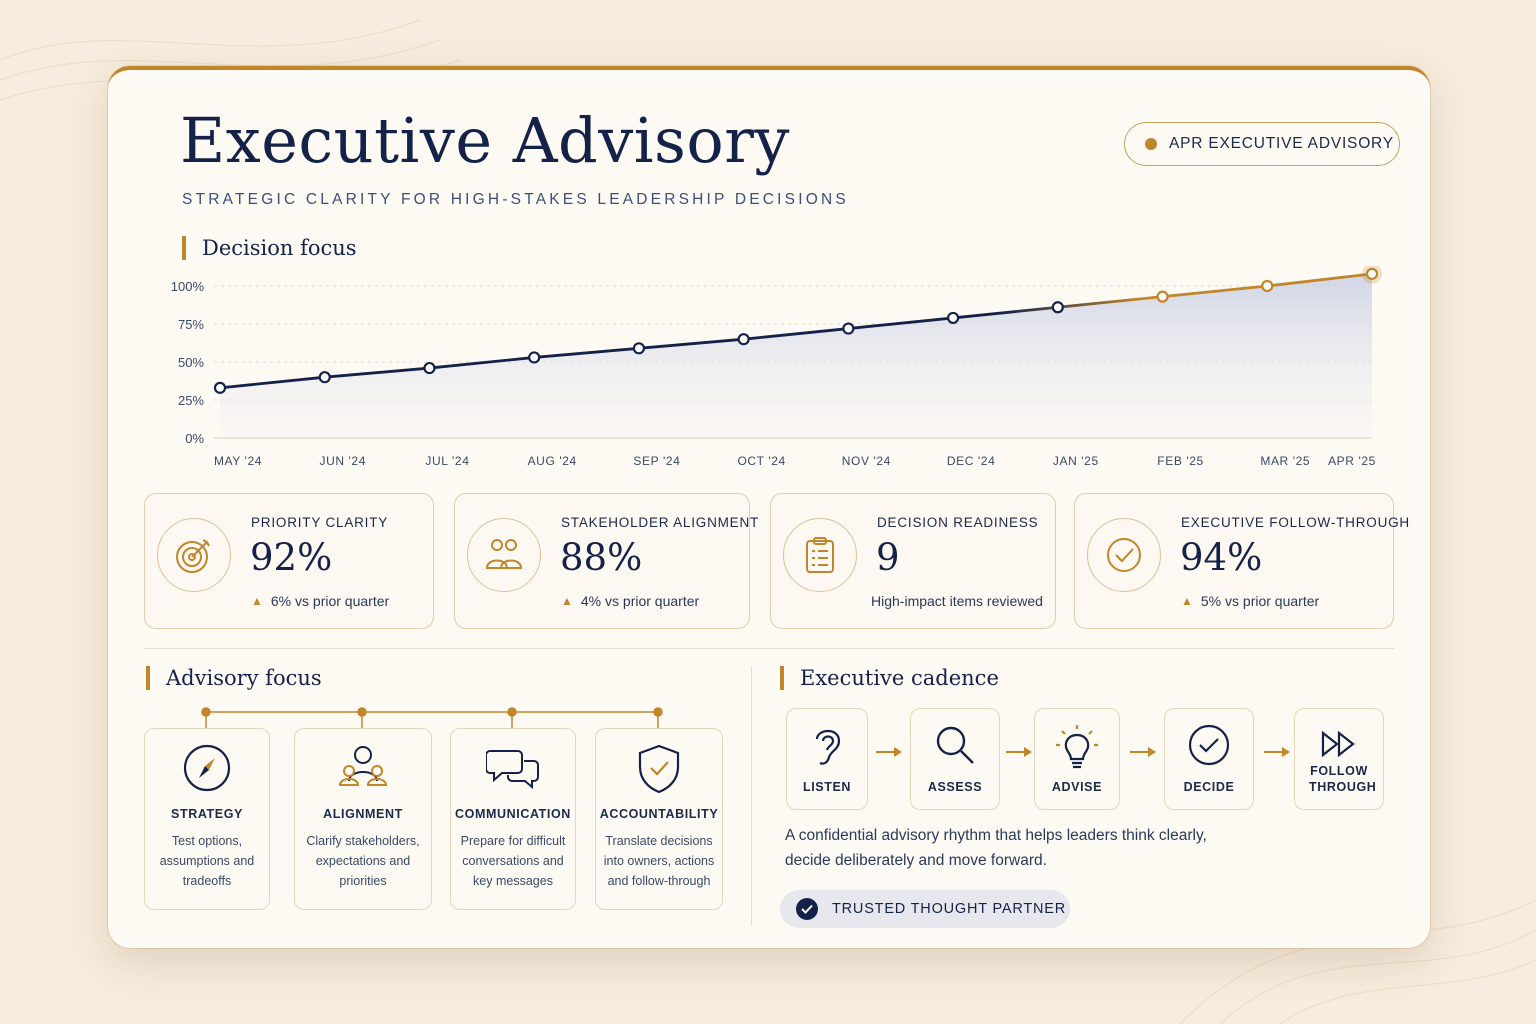 Image resolution: width=1536 pixels, height=1024 pixels. What do you see at coordinates (291, 557) in the screenshot?
I see `kpi-value: 92%` at bounding box center [291, 557].